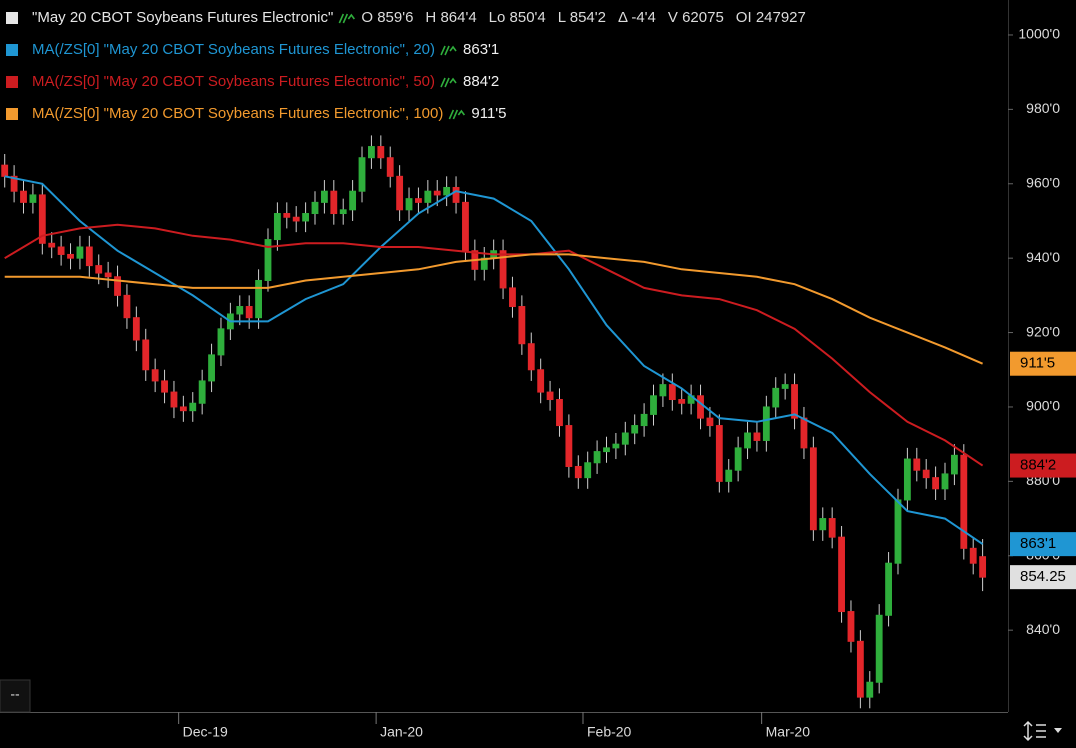  What do you see at coordinates (395, 17) in the screenshot?
I see `header-value: 859'6` at bounding box center [395, 17].